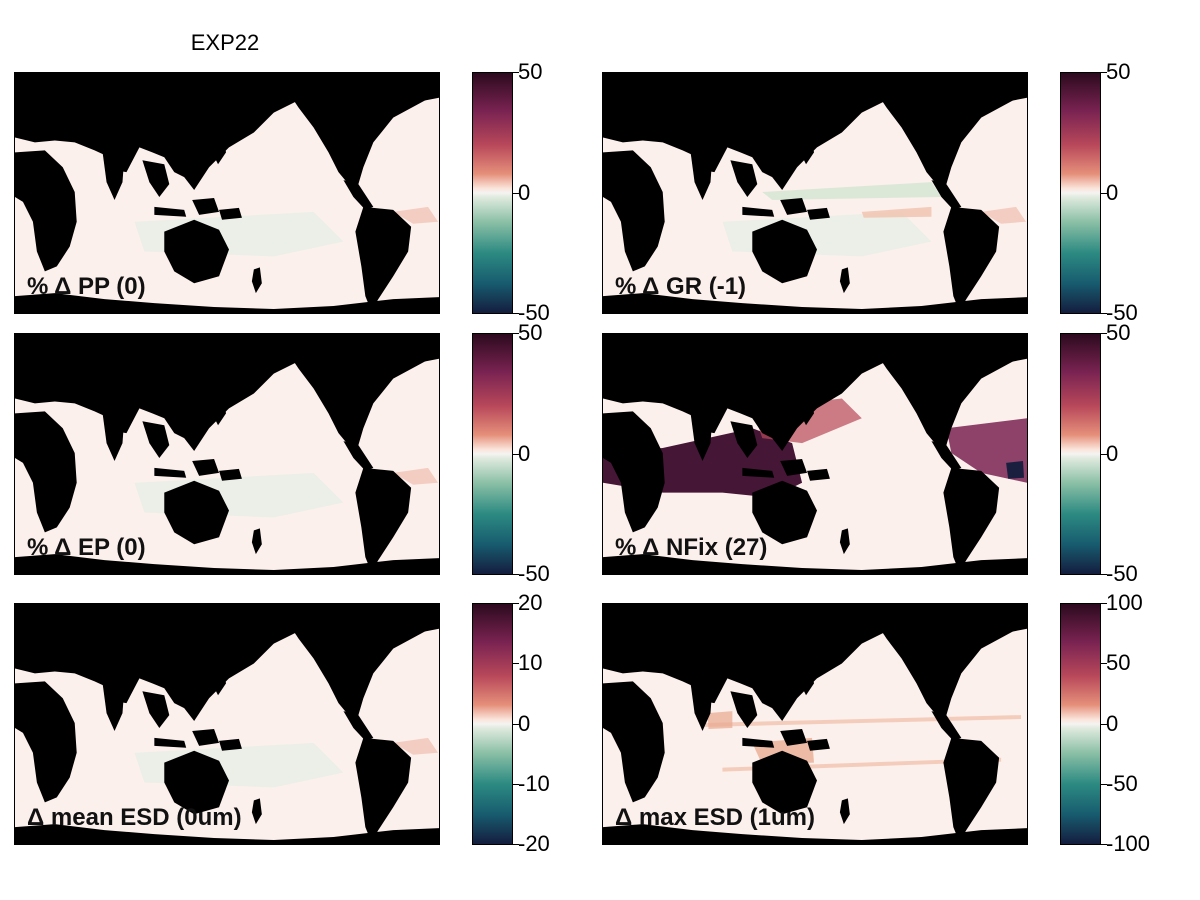  Describe the element at coordinates (1080, 193) in the screenshot. I see `colorbar-gr` at that location.